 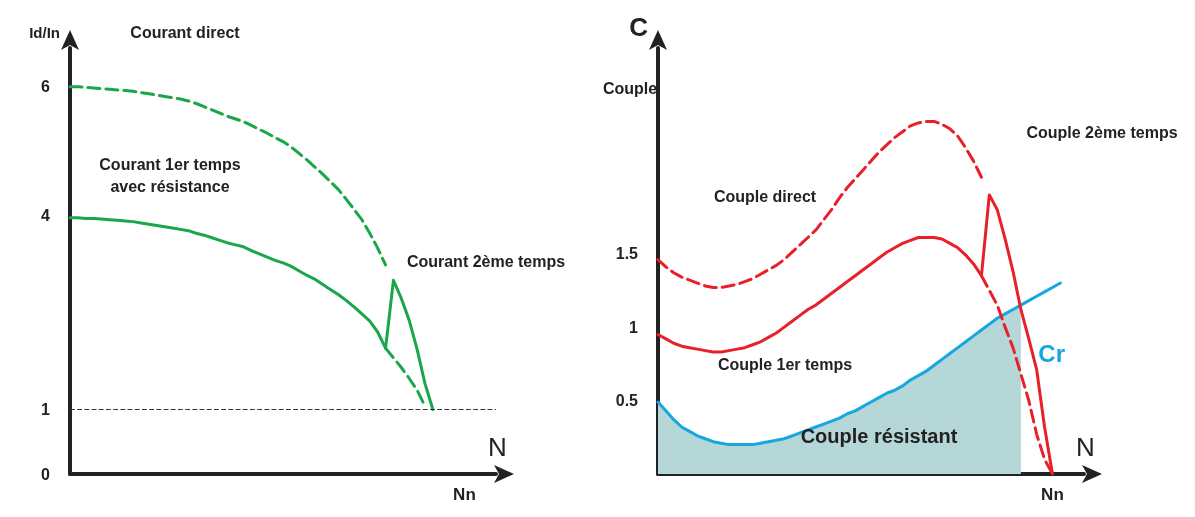 What do you see at coordinates (486, 261) in the screenshot?
I see `annotation: Courant 2ème temps` at bounding box center [486, 261].